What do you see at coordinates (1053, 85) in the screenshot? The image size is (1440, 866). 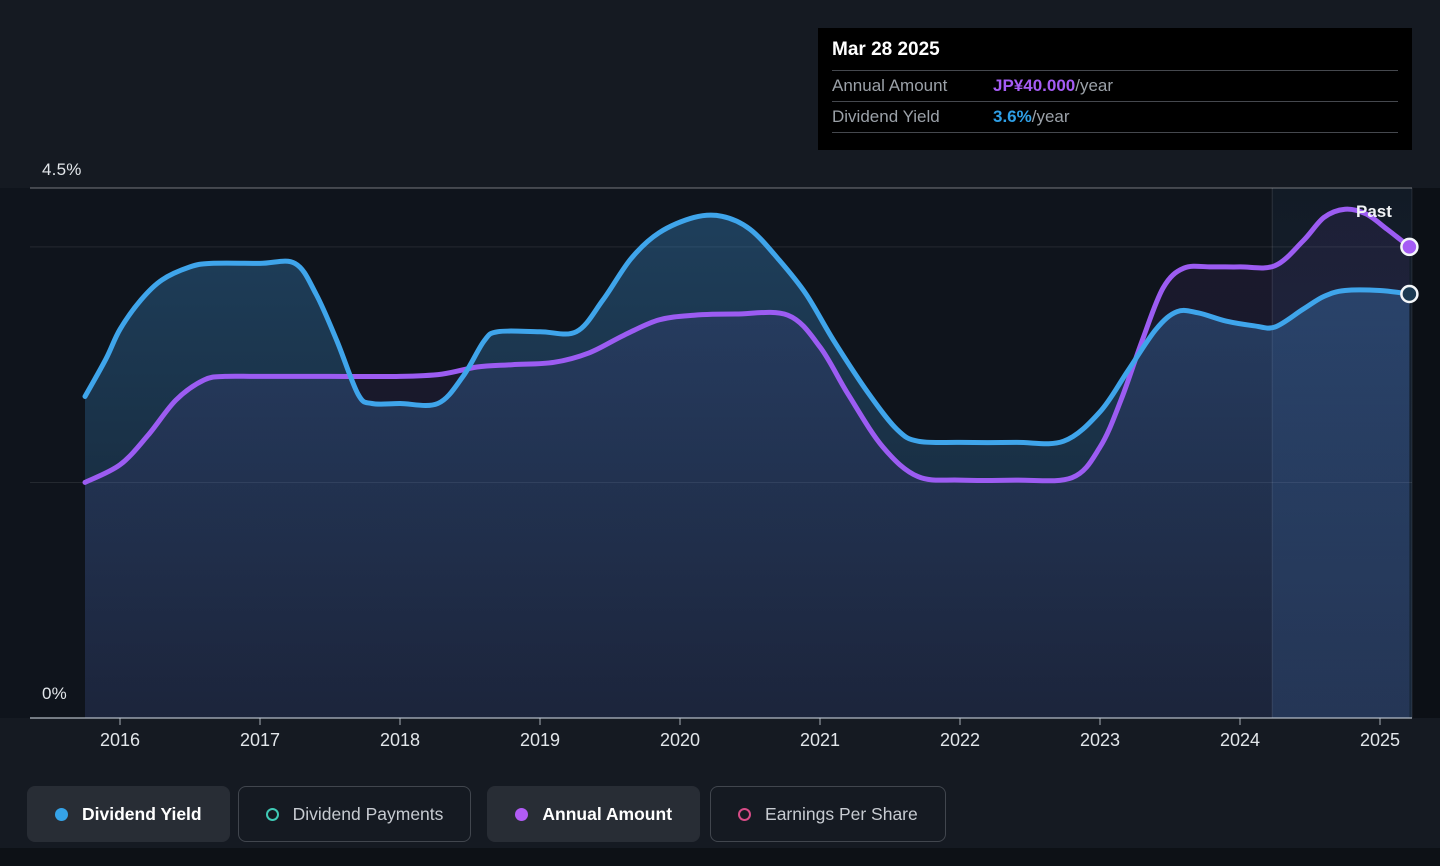 I see `tooltip-row-value: JP¥40.000/year` at bounding box center [1053, 85].